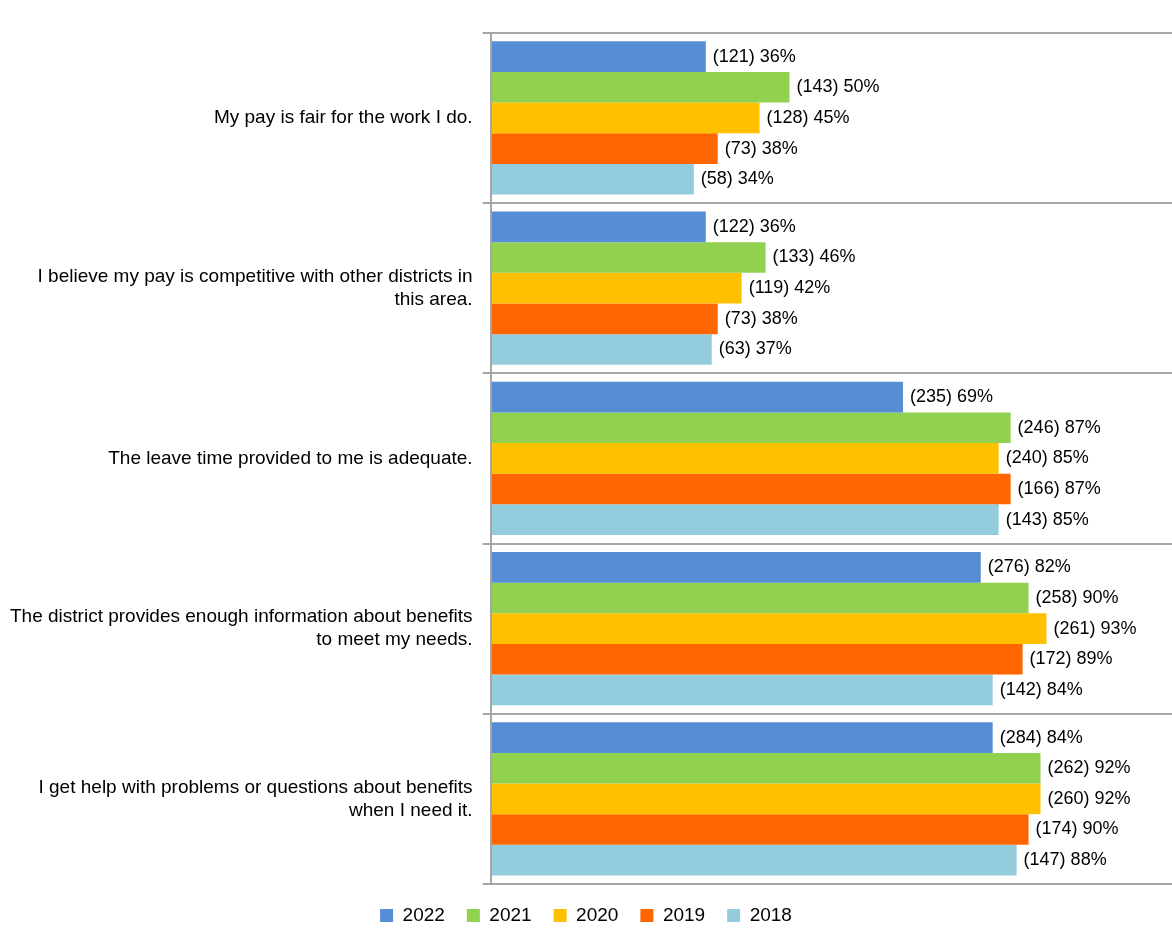 The image size is (1172, 937). Describe the element at coordinates (423, 914) in the screenshot. I see `legend-label: 2022` at that location.